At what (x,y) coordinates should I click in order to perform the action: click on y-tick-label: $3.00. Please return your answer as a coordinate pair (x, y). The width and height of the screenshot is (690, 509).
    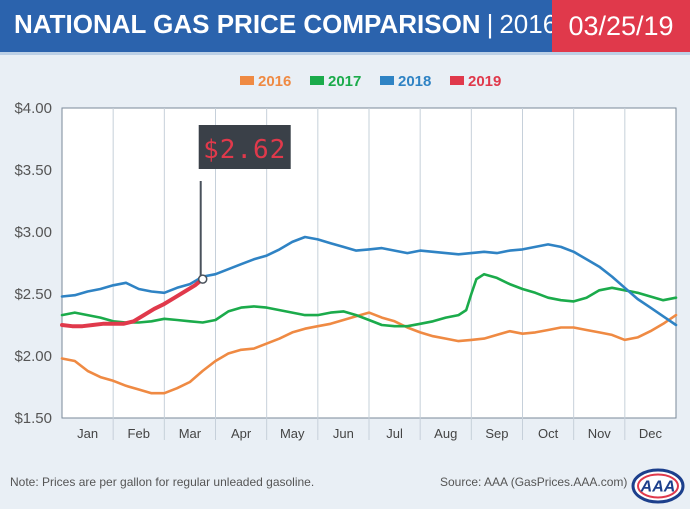
    Looking at the image, I should click on (33, 232).